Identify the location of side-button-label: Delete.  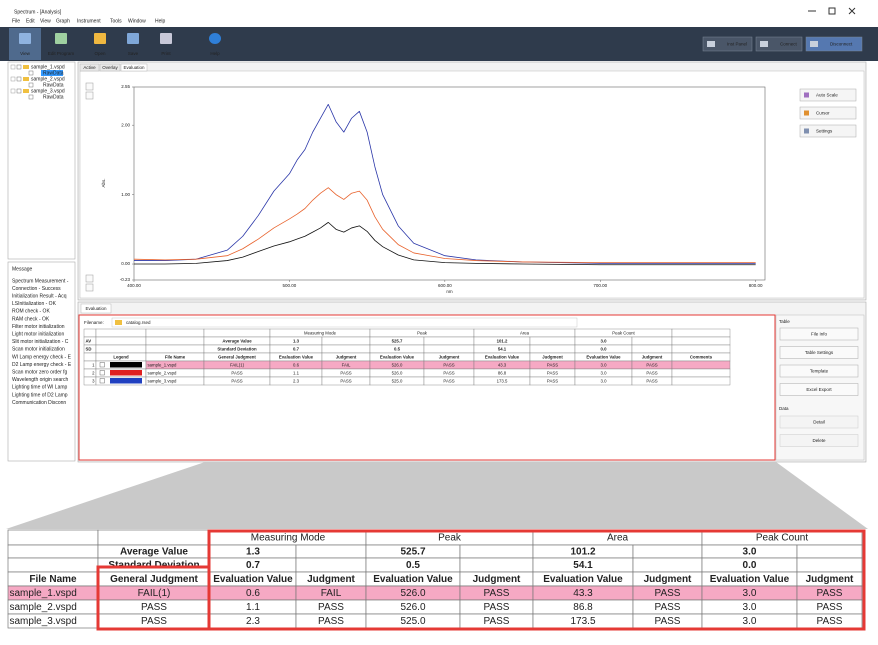
(819, 440).